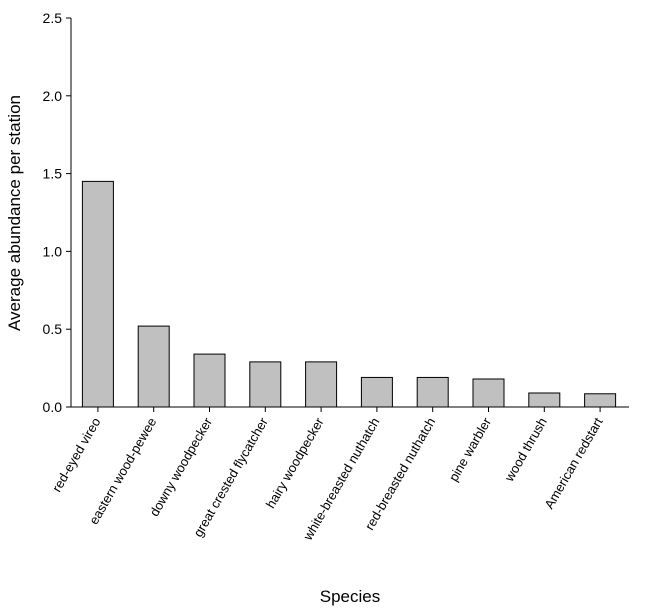  What do you see at coordinates (57, 212) in the screenshot?
I see `y-axis: 0.0 0.5 1.0 1.5 2.0 2.5` at bounding box center [57, 212].